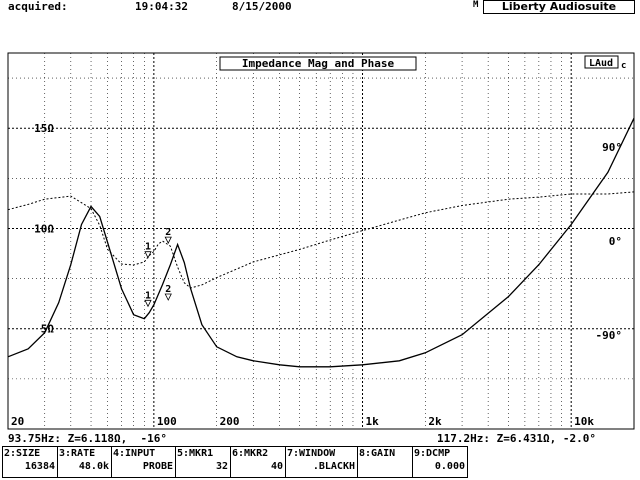 The width and height of the screenshot is (640, 480). What do you see at coordinates (38, 6) in the screenshot?
I see `acquired-label: acquired:` at bounding box center [38, 6].